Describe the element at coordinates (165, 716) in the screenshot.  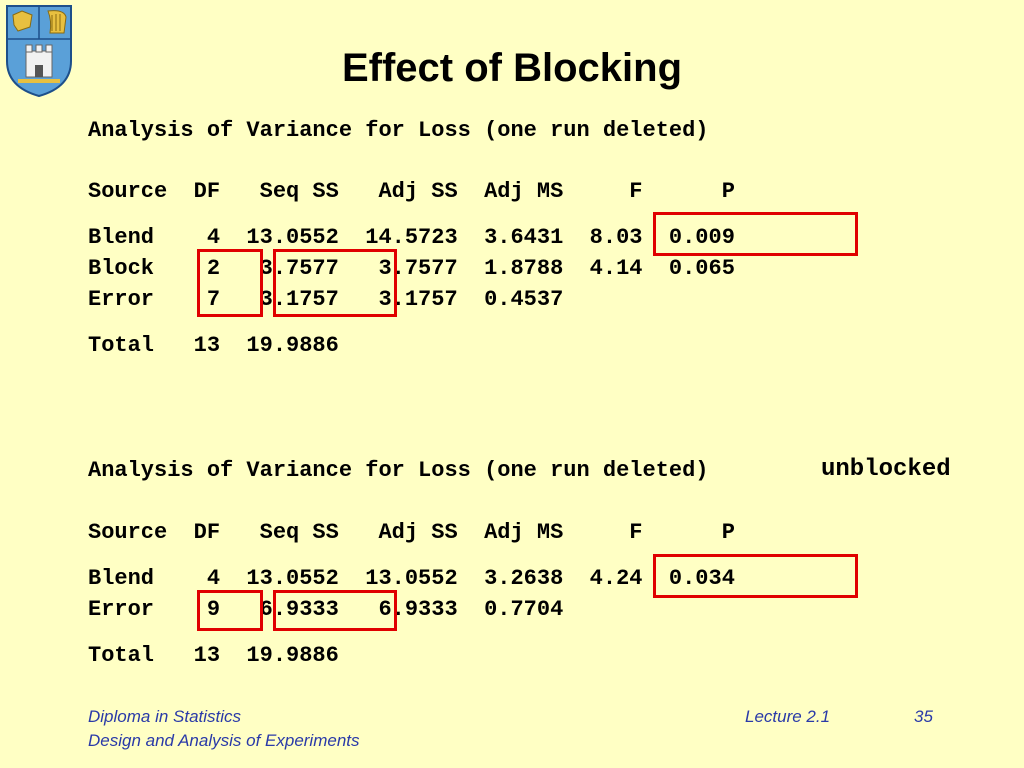
I see `footer-course: Diploma in Statistics` at that location.